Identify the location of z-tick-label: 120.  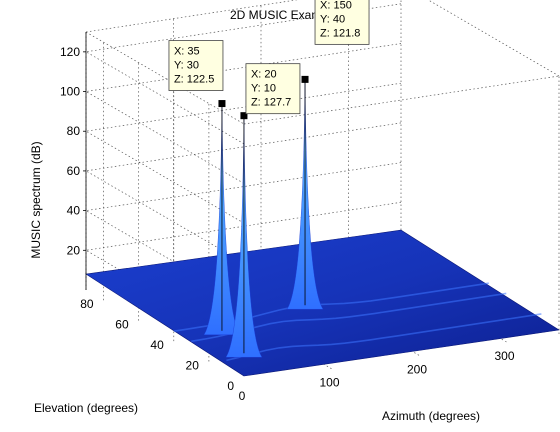
(70, 52).